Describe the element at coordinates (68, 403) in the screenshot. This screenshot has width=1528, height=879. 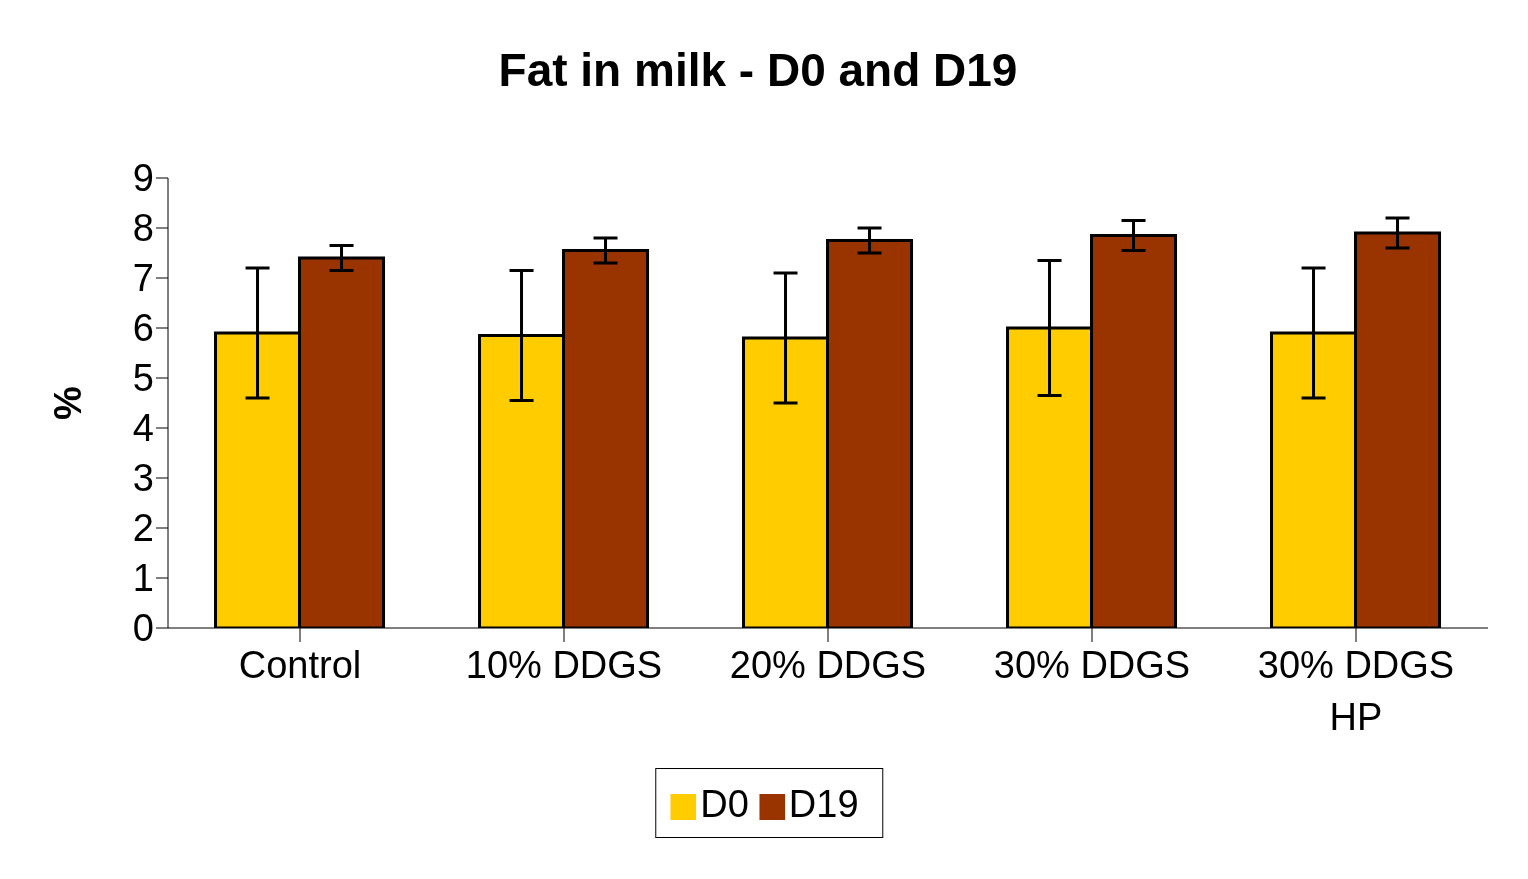
I see `y-axis-title: %` at that location.